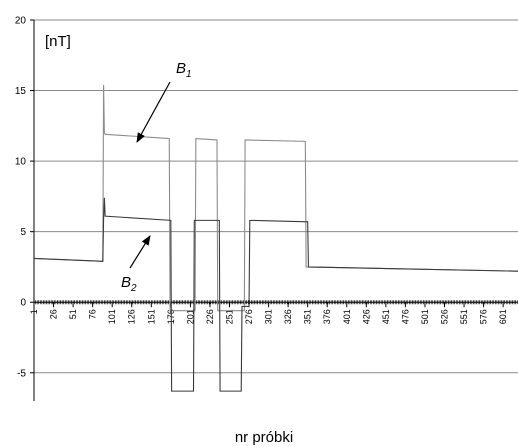  What do you see at coordinates (156, 177) in the screenshot?
I see `annotations: B1 B2` at bounding box center [156, 177].